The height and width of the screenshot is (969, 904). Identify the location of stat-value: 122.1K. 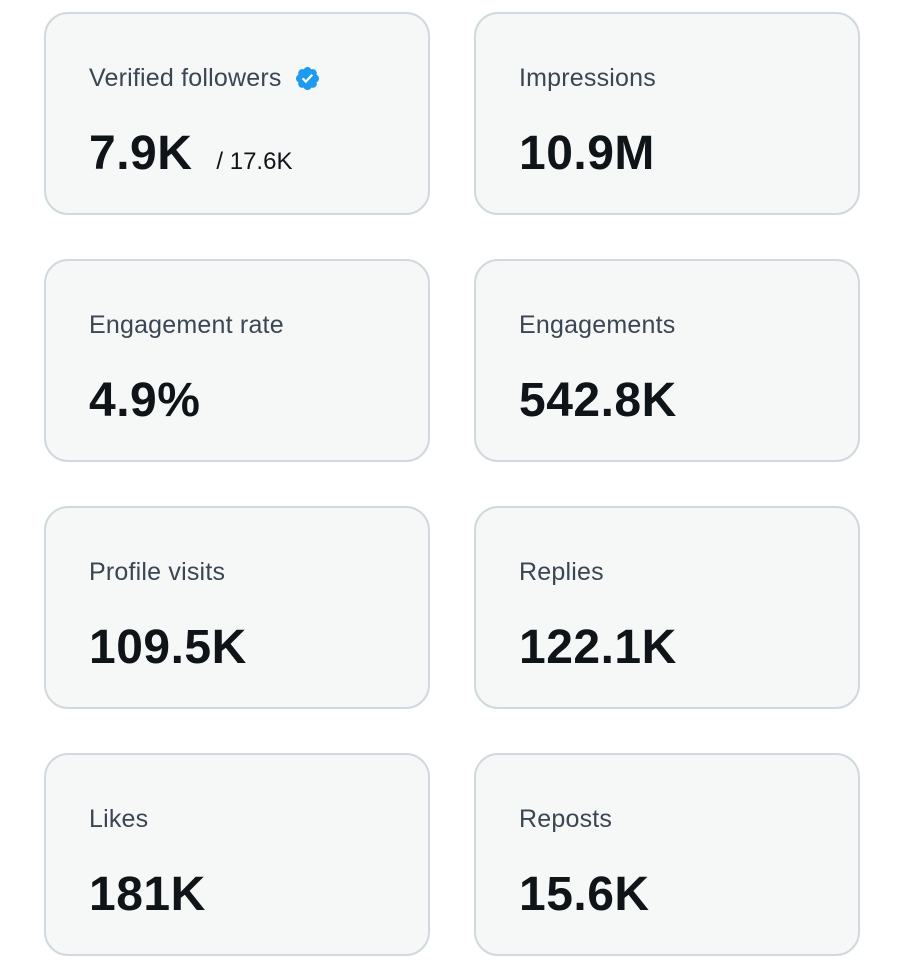
(598, 647).